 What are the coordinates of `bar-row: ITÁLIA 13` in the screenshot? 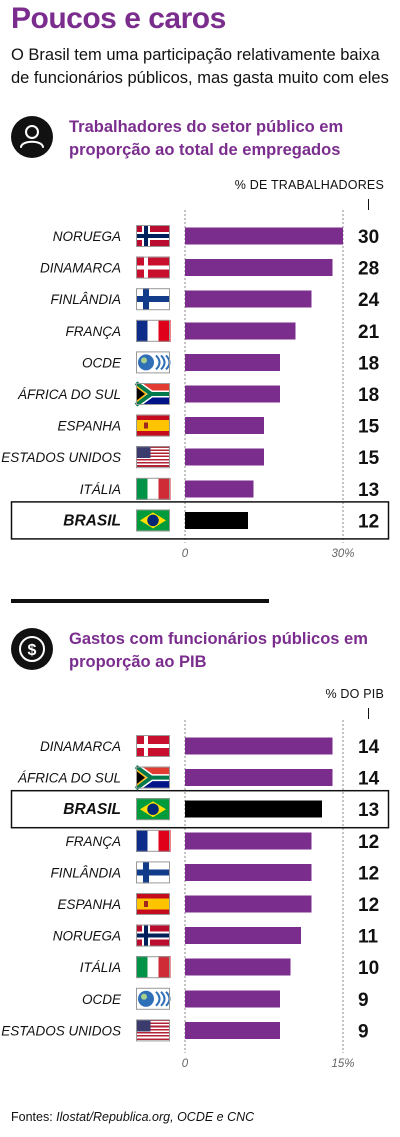 It's located at (229, 489).